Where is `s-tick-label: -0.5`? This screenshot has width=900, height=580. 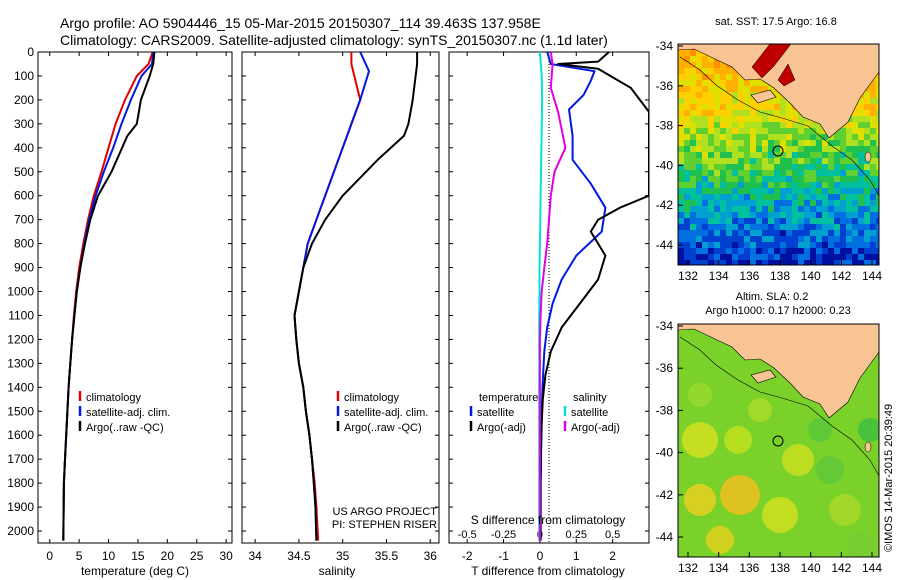
s-tick-label: -0.5 is located at coordinates (467, 535).